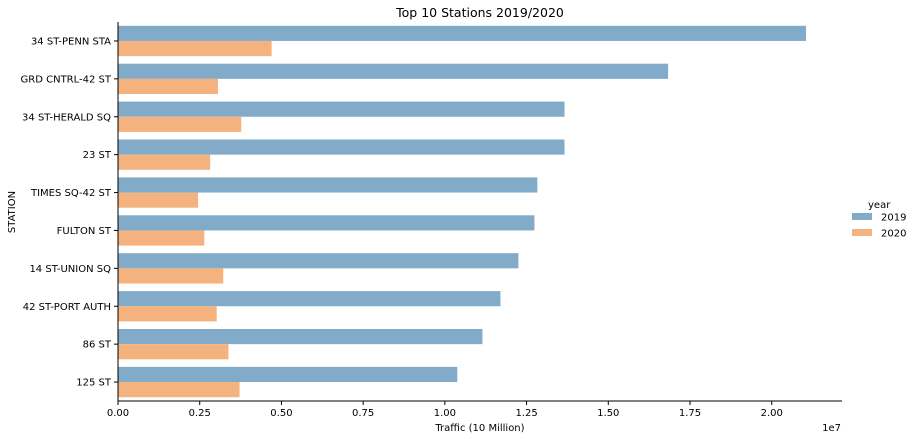 Image resolution: width=915 pixels, height=439 pixels. I want to click on legend-title: year, so click(879, 205).